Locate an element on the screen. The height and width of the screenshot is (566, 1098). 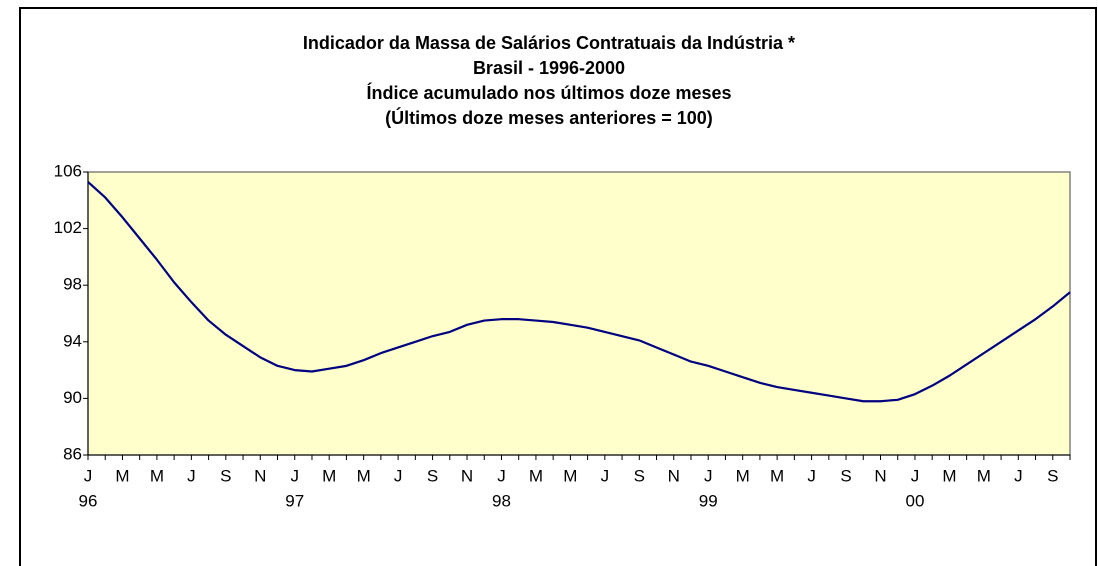
chart-title: (Últimos doze meses anteriores = 100) is located at coordinates (549, 117).